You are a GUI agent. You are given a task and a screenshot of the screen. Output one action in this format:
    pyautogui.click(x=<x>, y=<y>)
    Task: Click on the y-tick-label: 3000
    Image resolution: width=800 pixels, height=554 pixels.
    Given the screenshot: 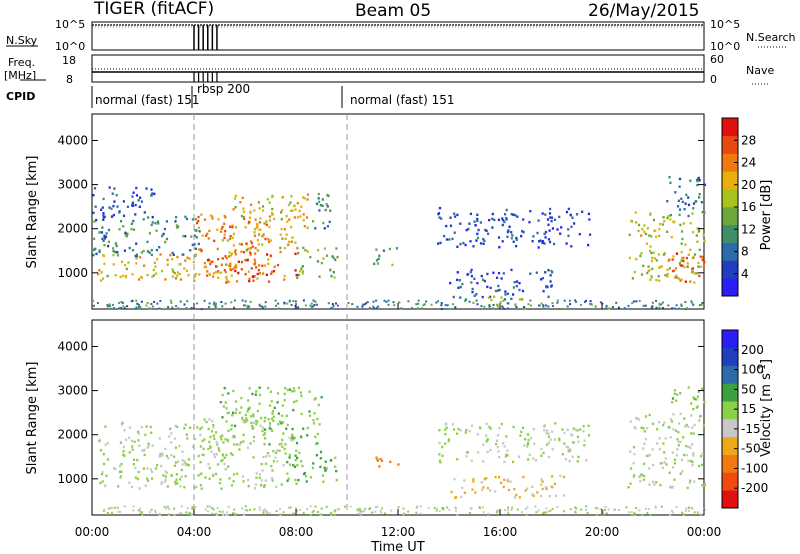 What is the action you would take?
    pyautogui.click(x=72, y=391)
    